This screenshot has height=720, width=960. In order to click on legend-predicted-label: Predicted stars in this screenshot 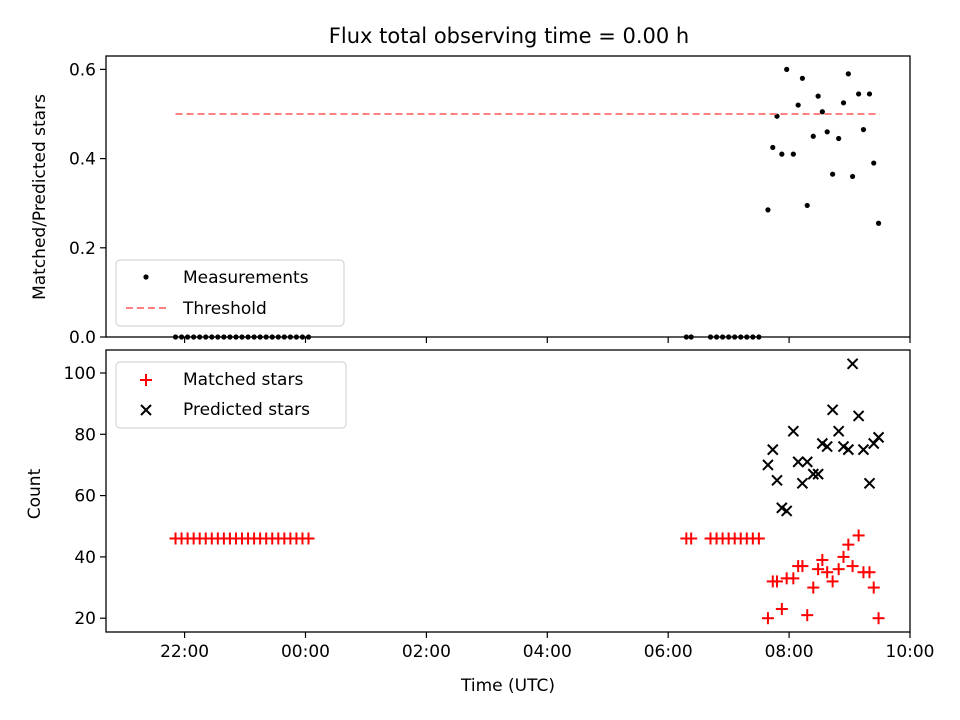, I will do `click(246, 410)`.